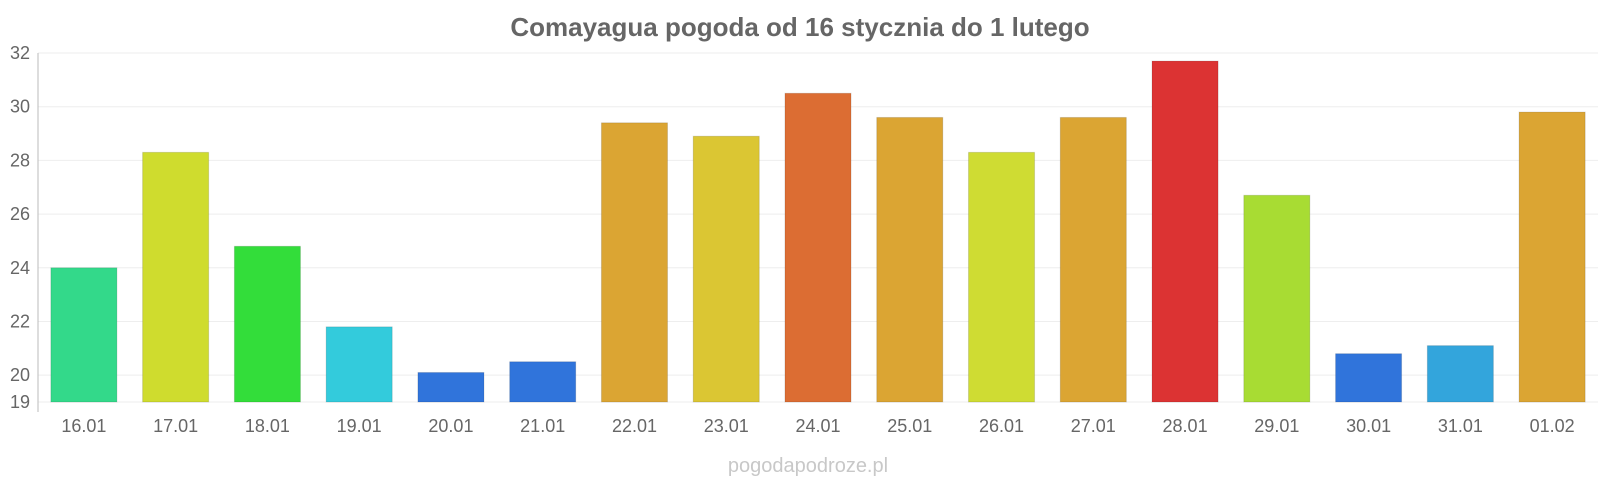 The height and width of the screenshot is (480, 1600). I want to click on bar-20.01, so click(451, 387).